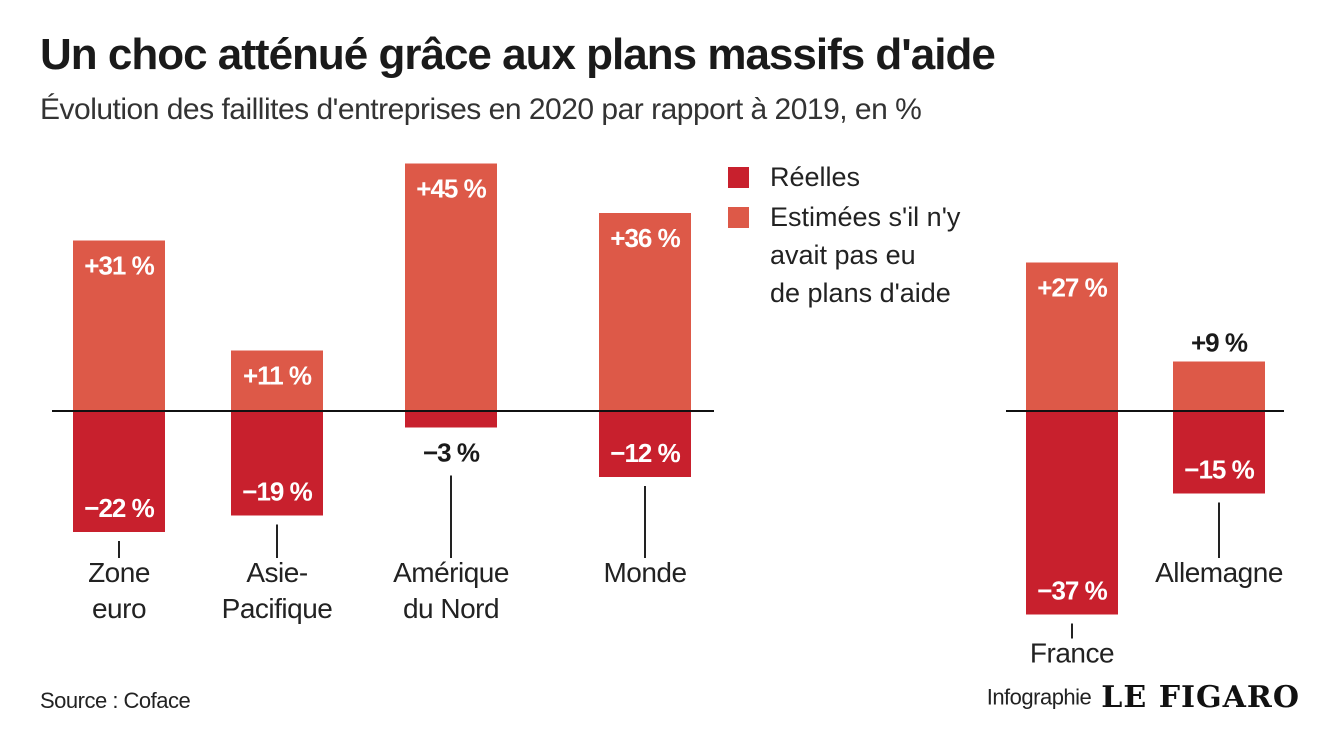 The image size is (1340, 748). Describe the element at coordinates (451, 608) in the screenshot. I see `category-label-am-rique-du-nord-2: du Nord` at that location.